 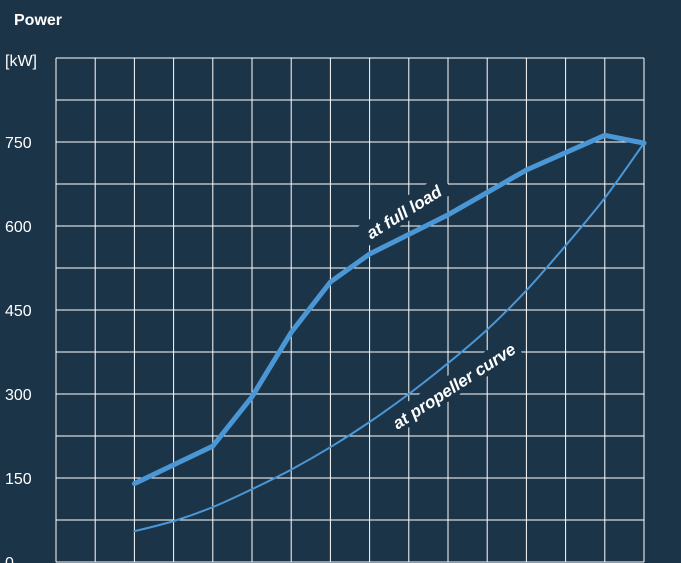 I want to click on y-tick-label: 150, so click(x=18, y=479).